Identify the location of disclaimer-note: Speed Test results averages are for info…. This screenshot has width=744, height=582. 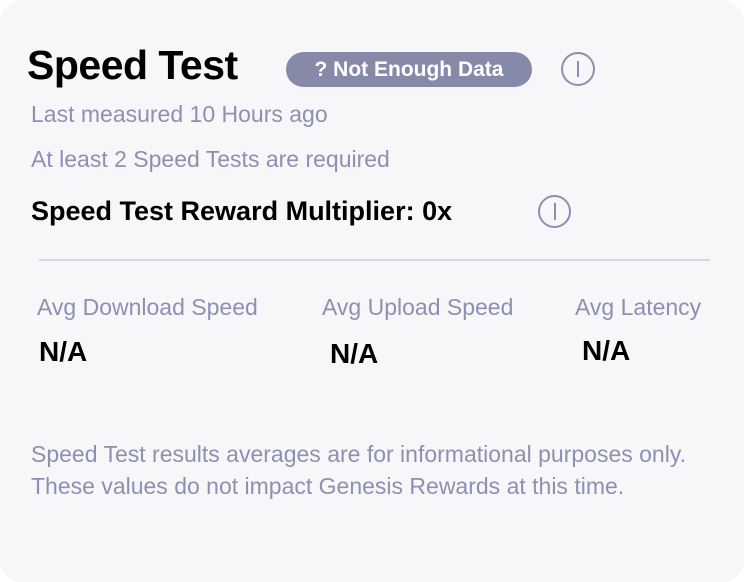
(359, 470).